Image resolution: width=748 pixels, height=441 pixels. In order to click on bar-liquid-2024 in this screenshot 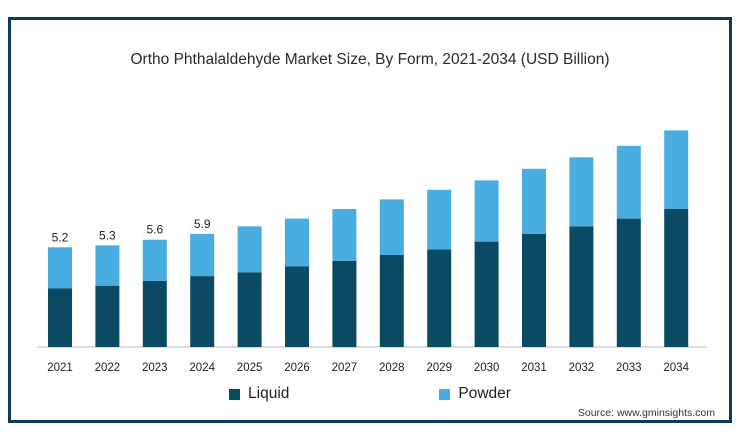, I will do `click(202, 311)`.